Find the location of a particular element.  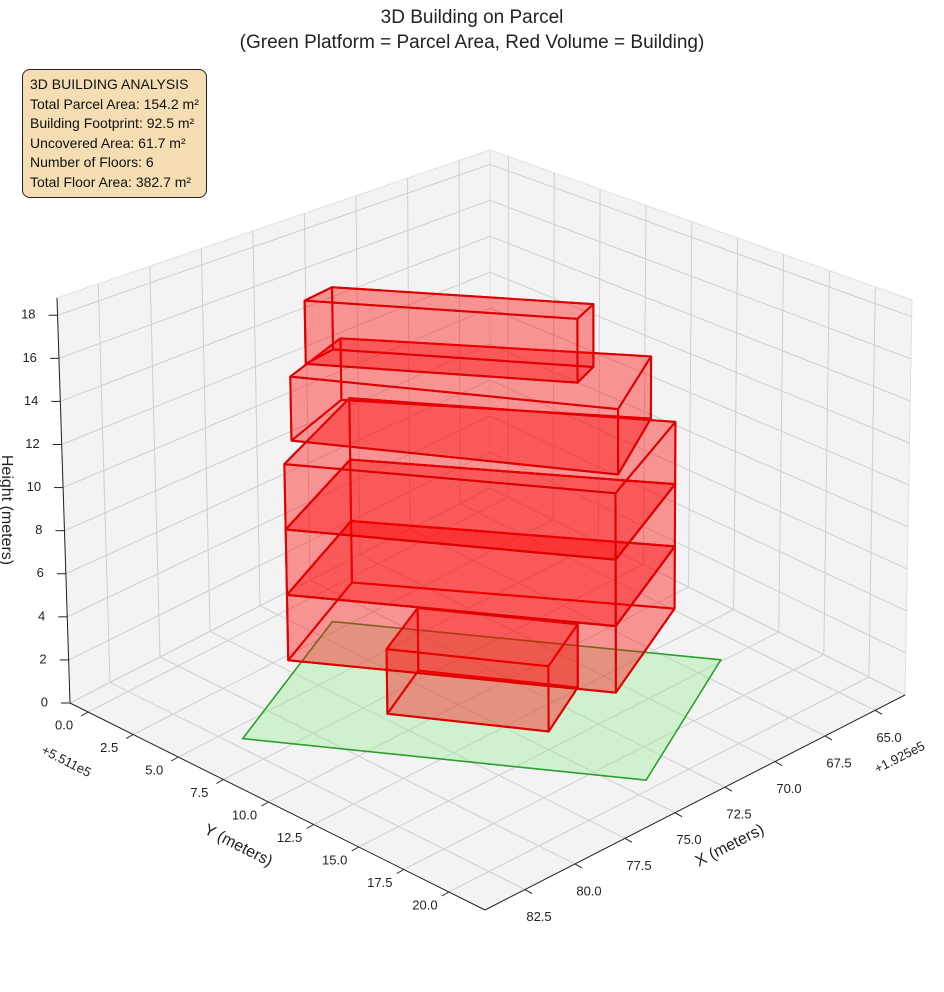

y-tick-label: 20.0 is located at coordinates (424, 904).